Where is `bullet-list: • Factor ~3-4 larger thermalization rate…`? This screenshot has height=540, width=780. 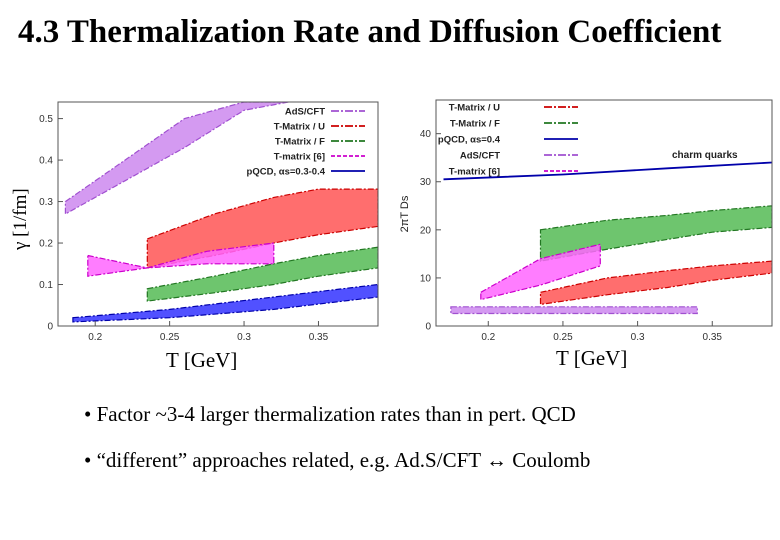
bullet-list: • Factor ~3-4 larger thermalization rate… is located at coordinates (337, 448).